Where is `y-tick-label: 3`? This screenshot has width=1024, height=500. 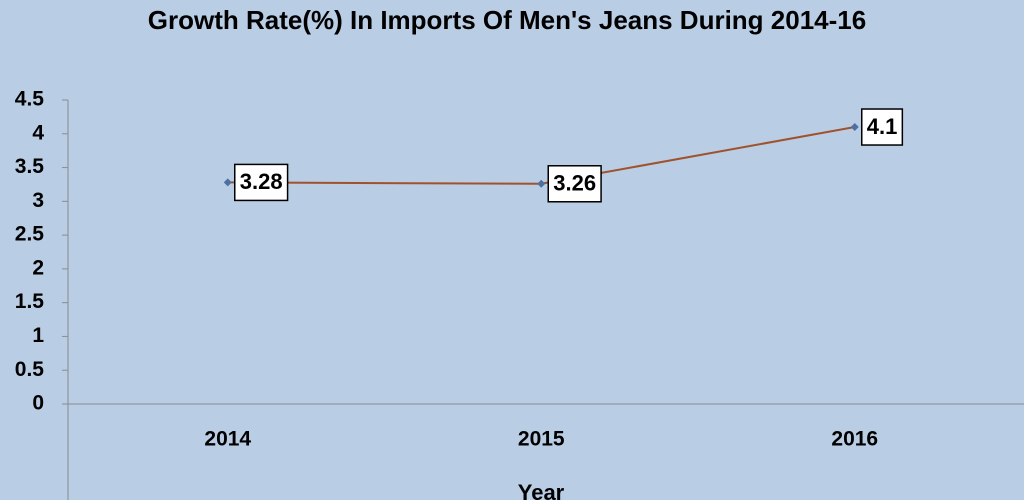
y-tick-label: 3 is located at coordinates (38, 200).